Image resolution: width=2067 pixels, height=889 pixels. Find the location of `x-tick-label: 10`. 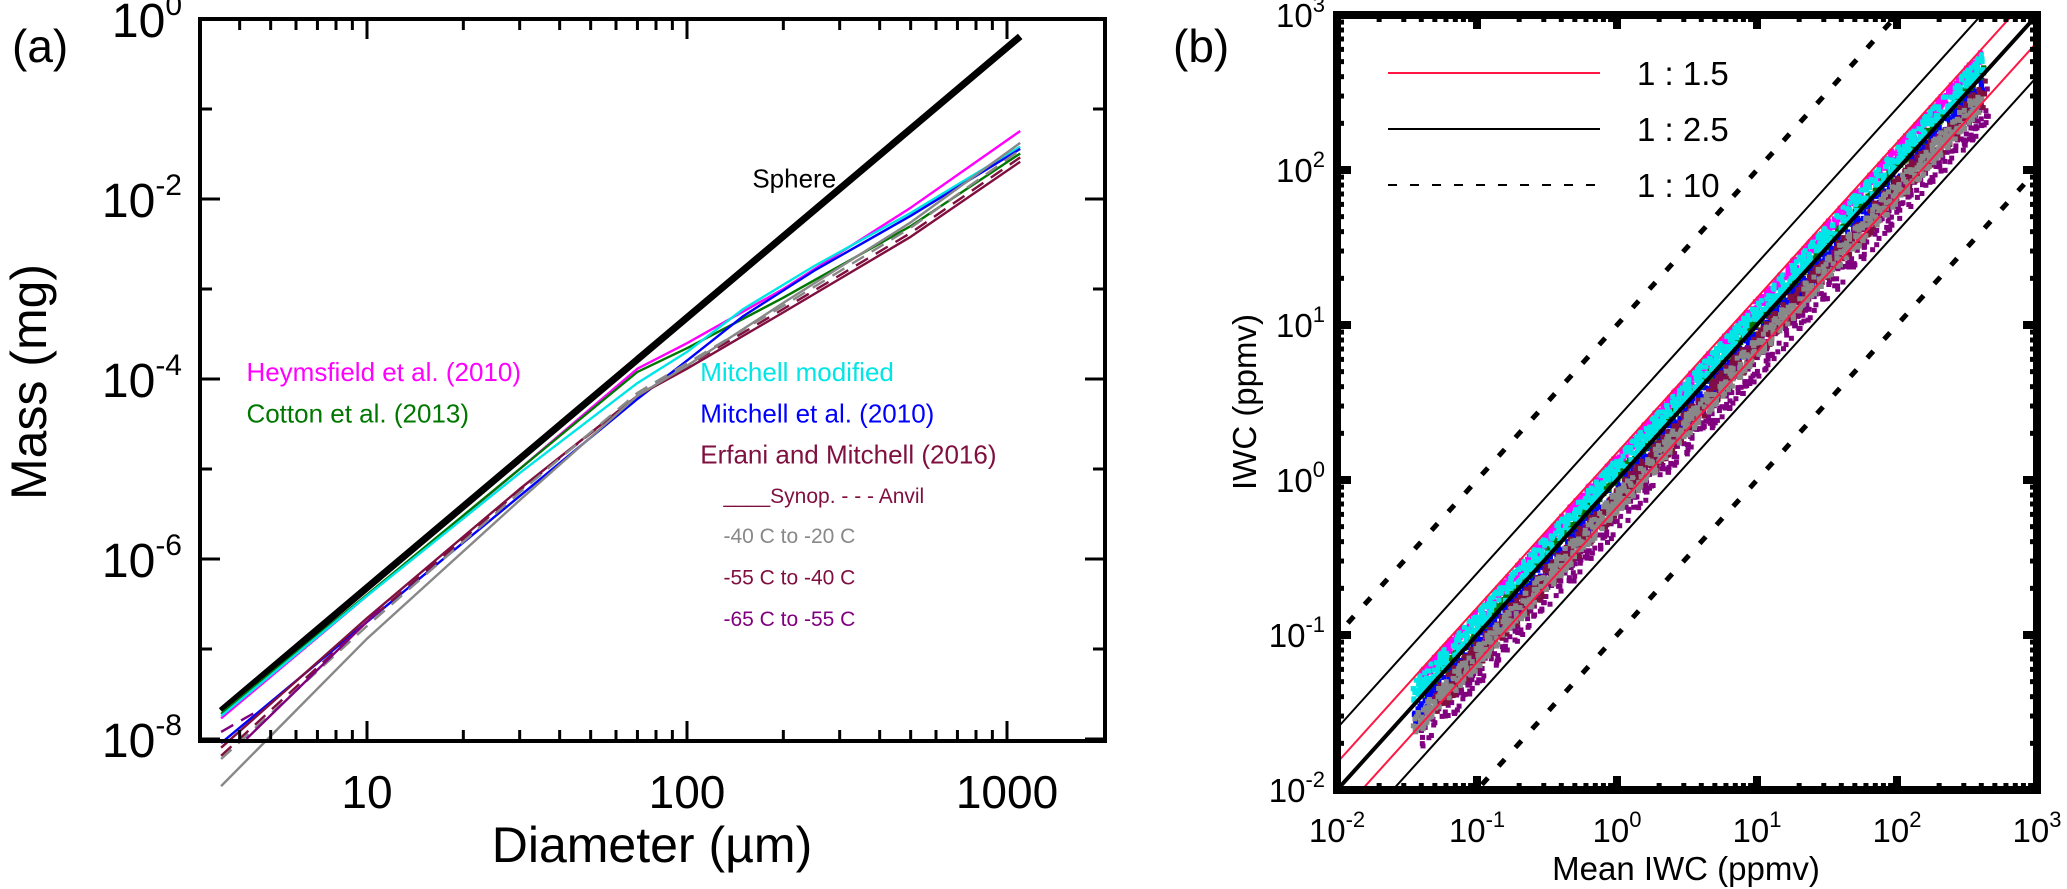

x-tick-label: 10 is located at coordinates (366, 792).